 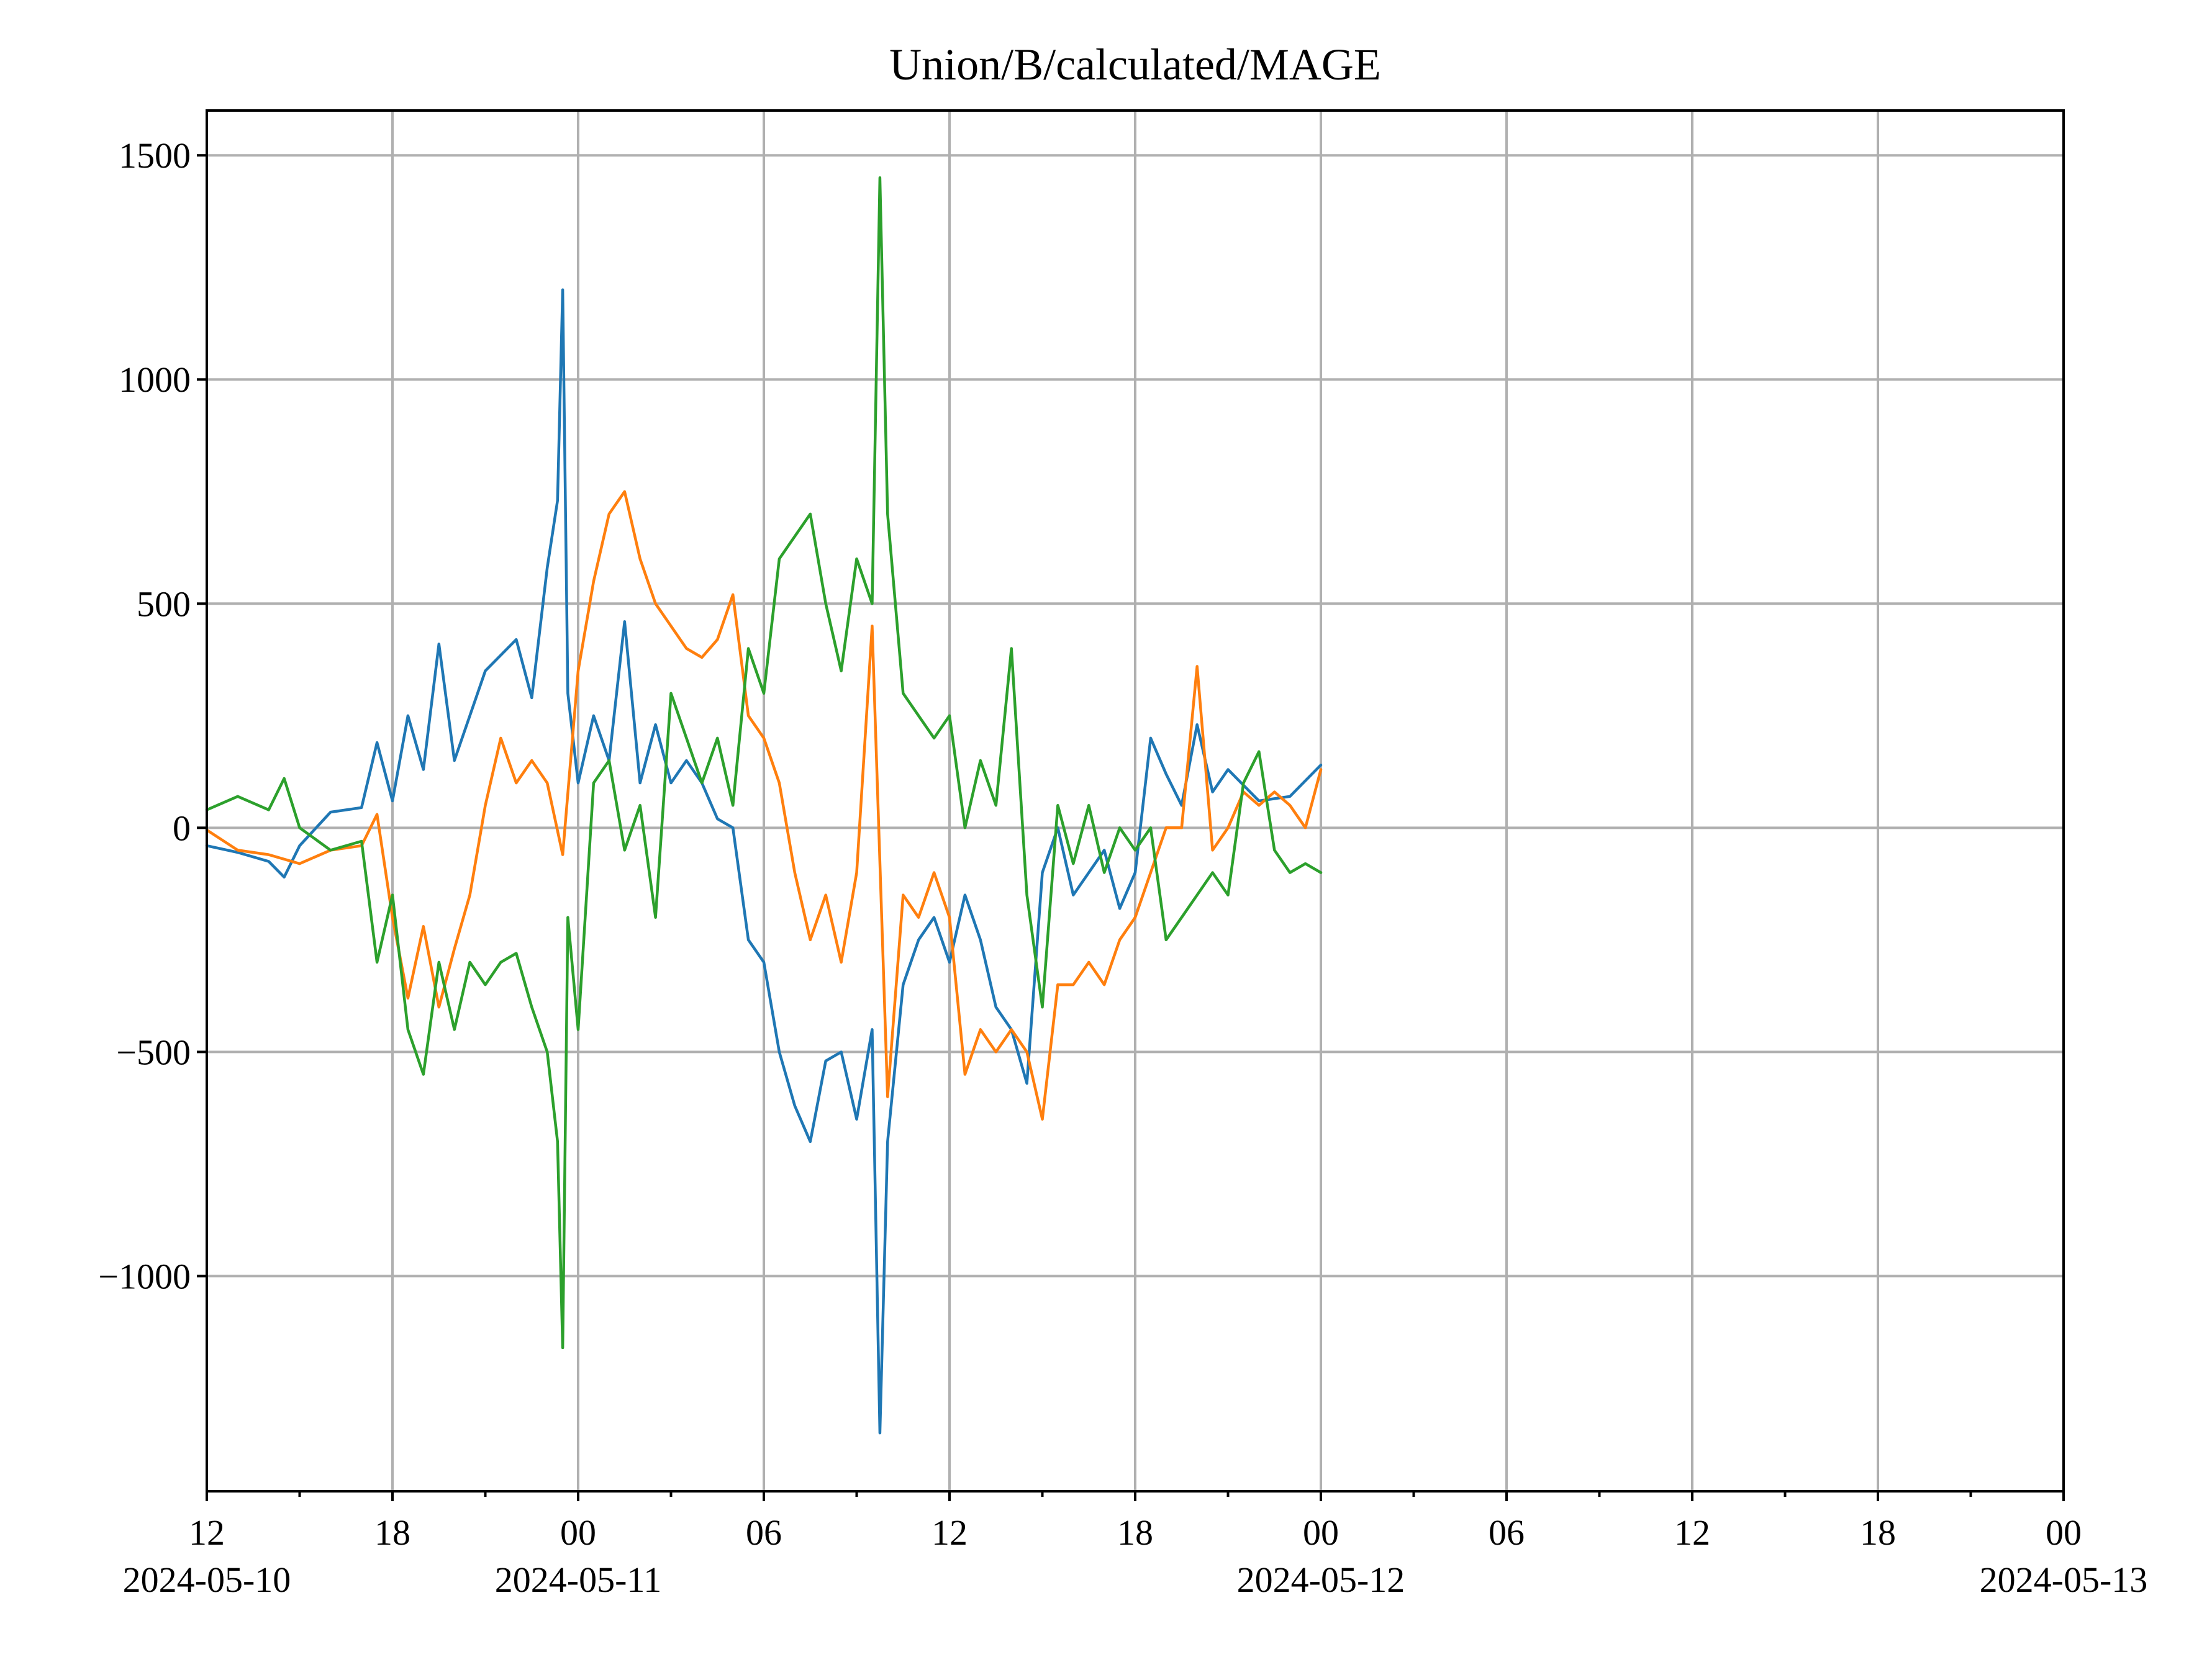 What do you see at coordinates (144, 1276) in the screenshot?
I see `y-tick-label: −1000` at bounding box center [144, 1276].